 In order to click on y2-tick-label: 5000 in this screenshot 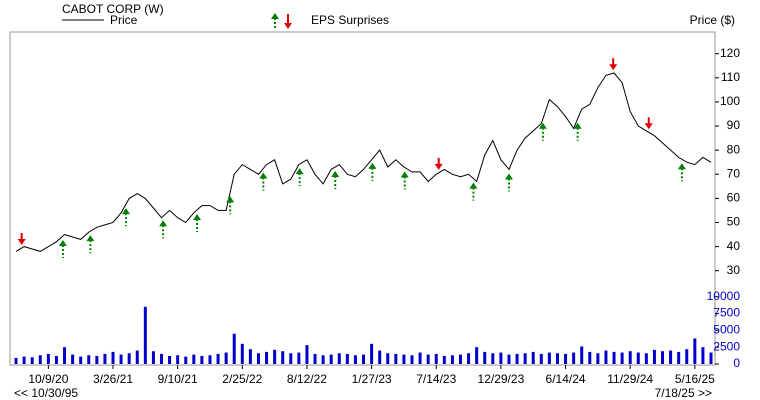, I will do `click(726, 330)`.